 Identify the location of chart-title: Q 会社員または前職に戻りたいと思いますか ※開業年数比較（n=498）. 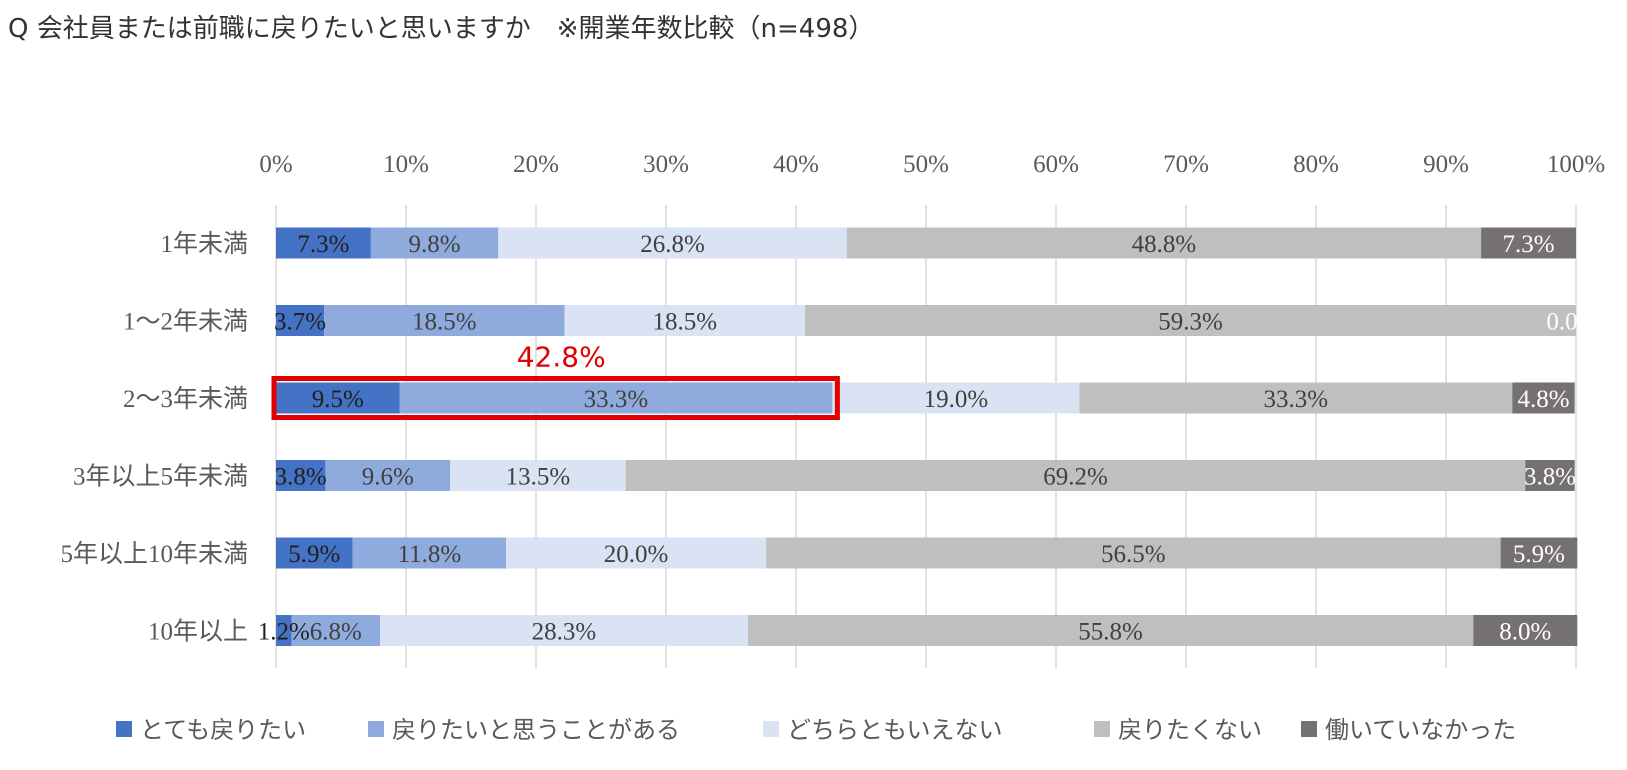
(441, 29).